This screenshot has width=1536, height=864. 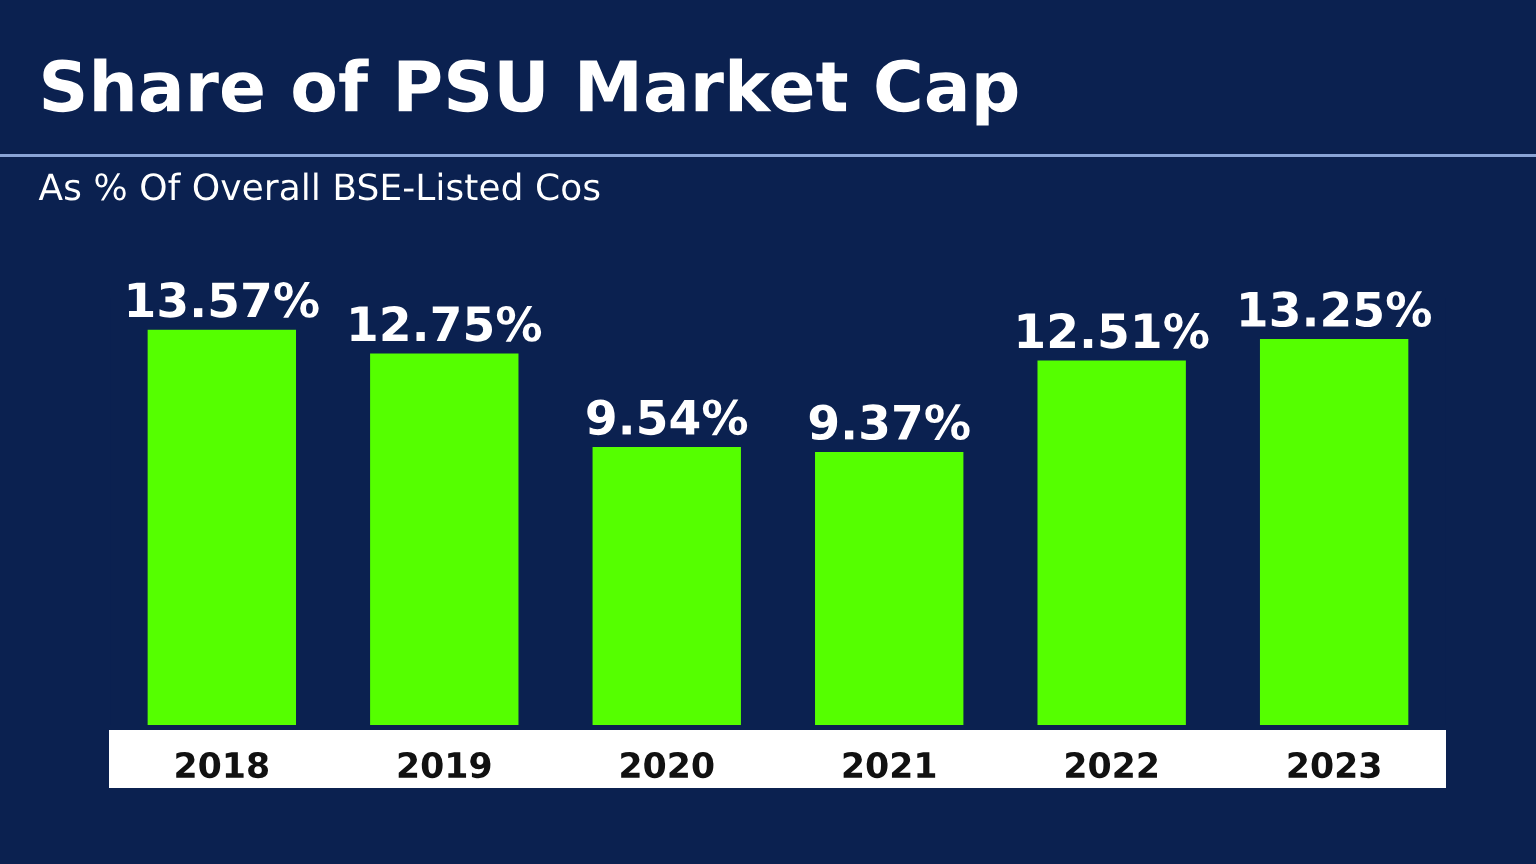 What do you see at coordinates (889, 422) in the screenshot?
I see `data-label: 9.37%` at bounding box center [889, 422].